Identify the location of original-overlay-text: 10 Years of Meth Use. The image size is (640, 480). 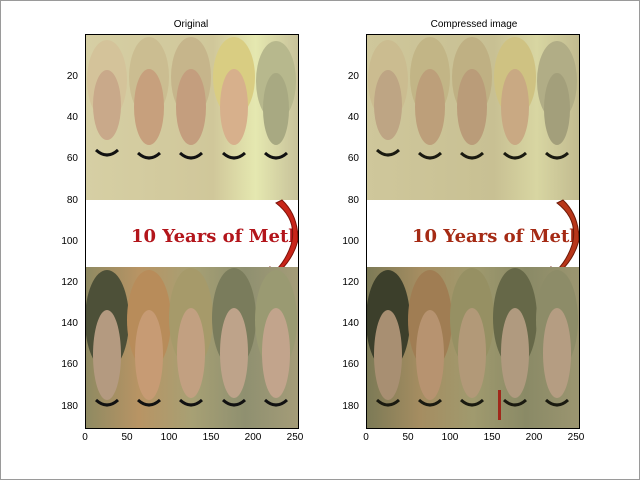
(214, 236).